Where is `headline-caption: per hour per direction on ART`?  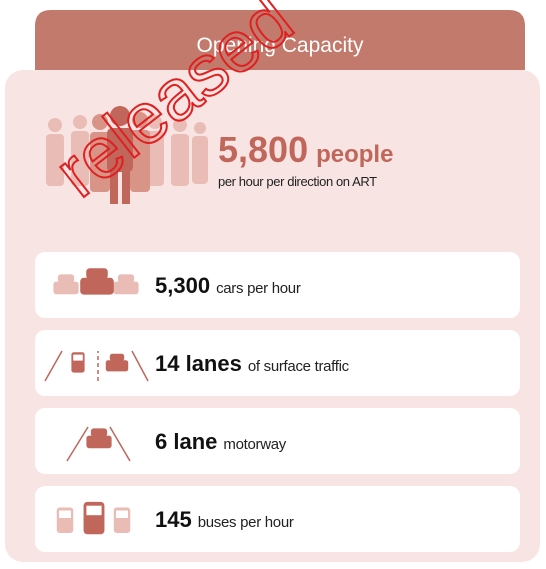 headline-caption: per hour per direction on ART is located at coordinates (297, 181).